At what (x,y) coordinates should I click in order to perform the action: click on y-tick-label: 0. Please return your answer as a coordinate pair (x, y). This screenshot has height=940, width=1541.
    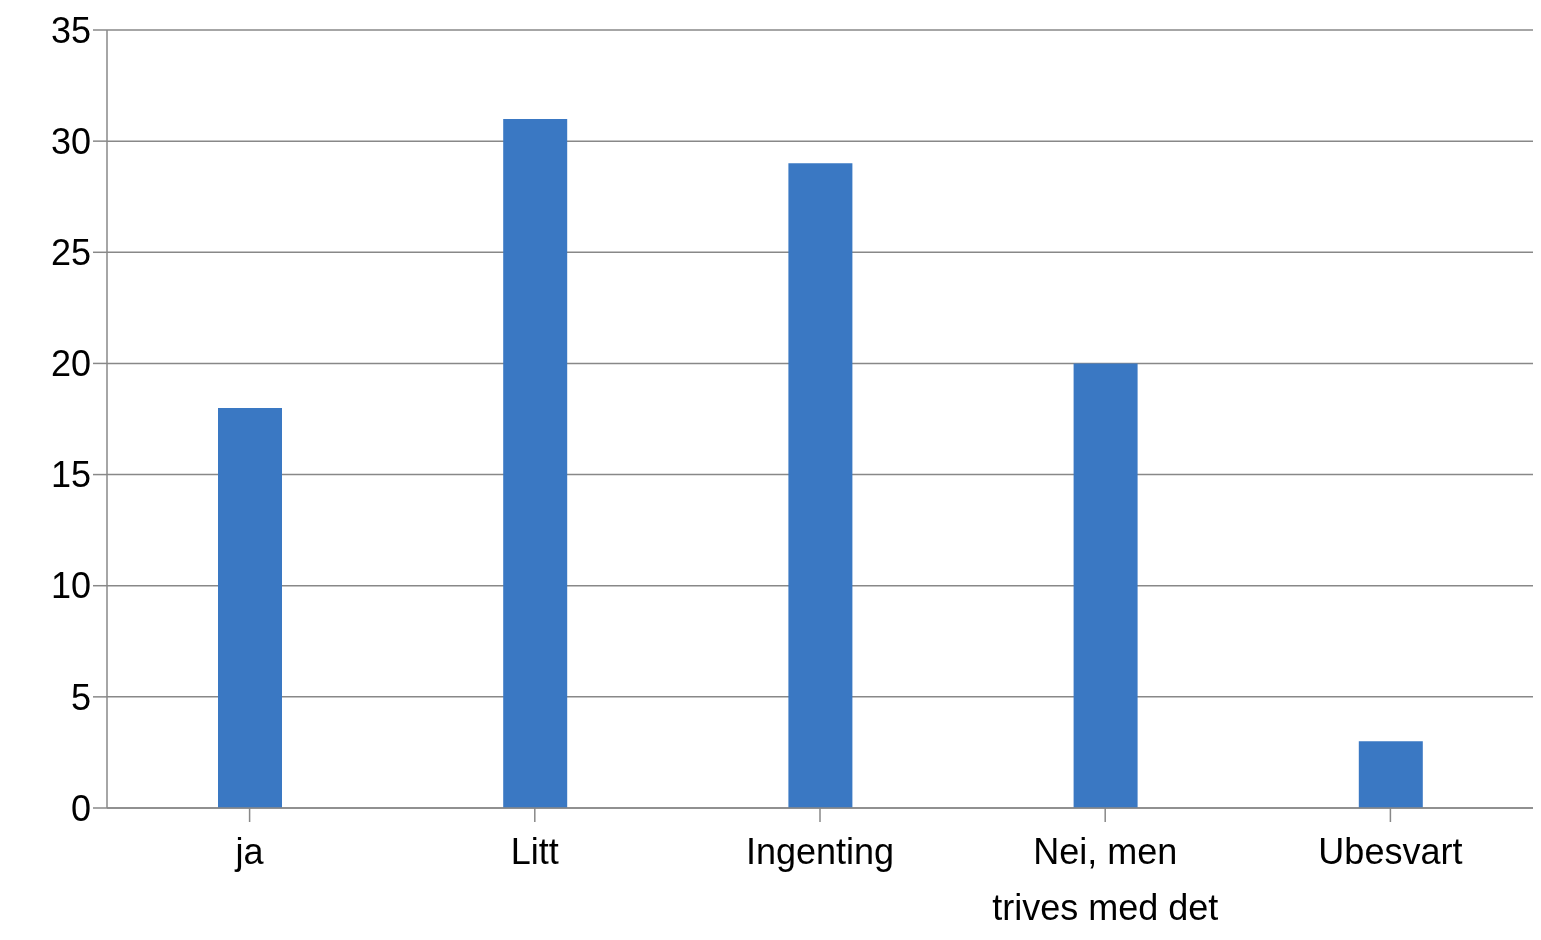
    Looking at the image, I should click on (80, 808).